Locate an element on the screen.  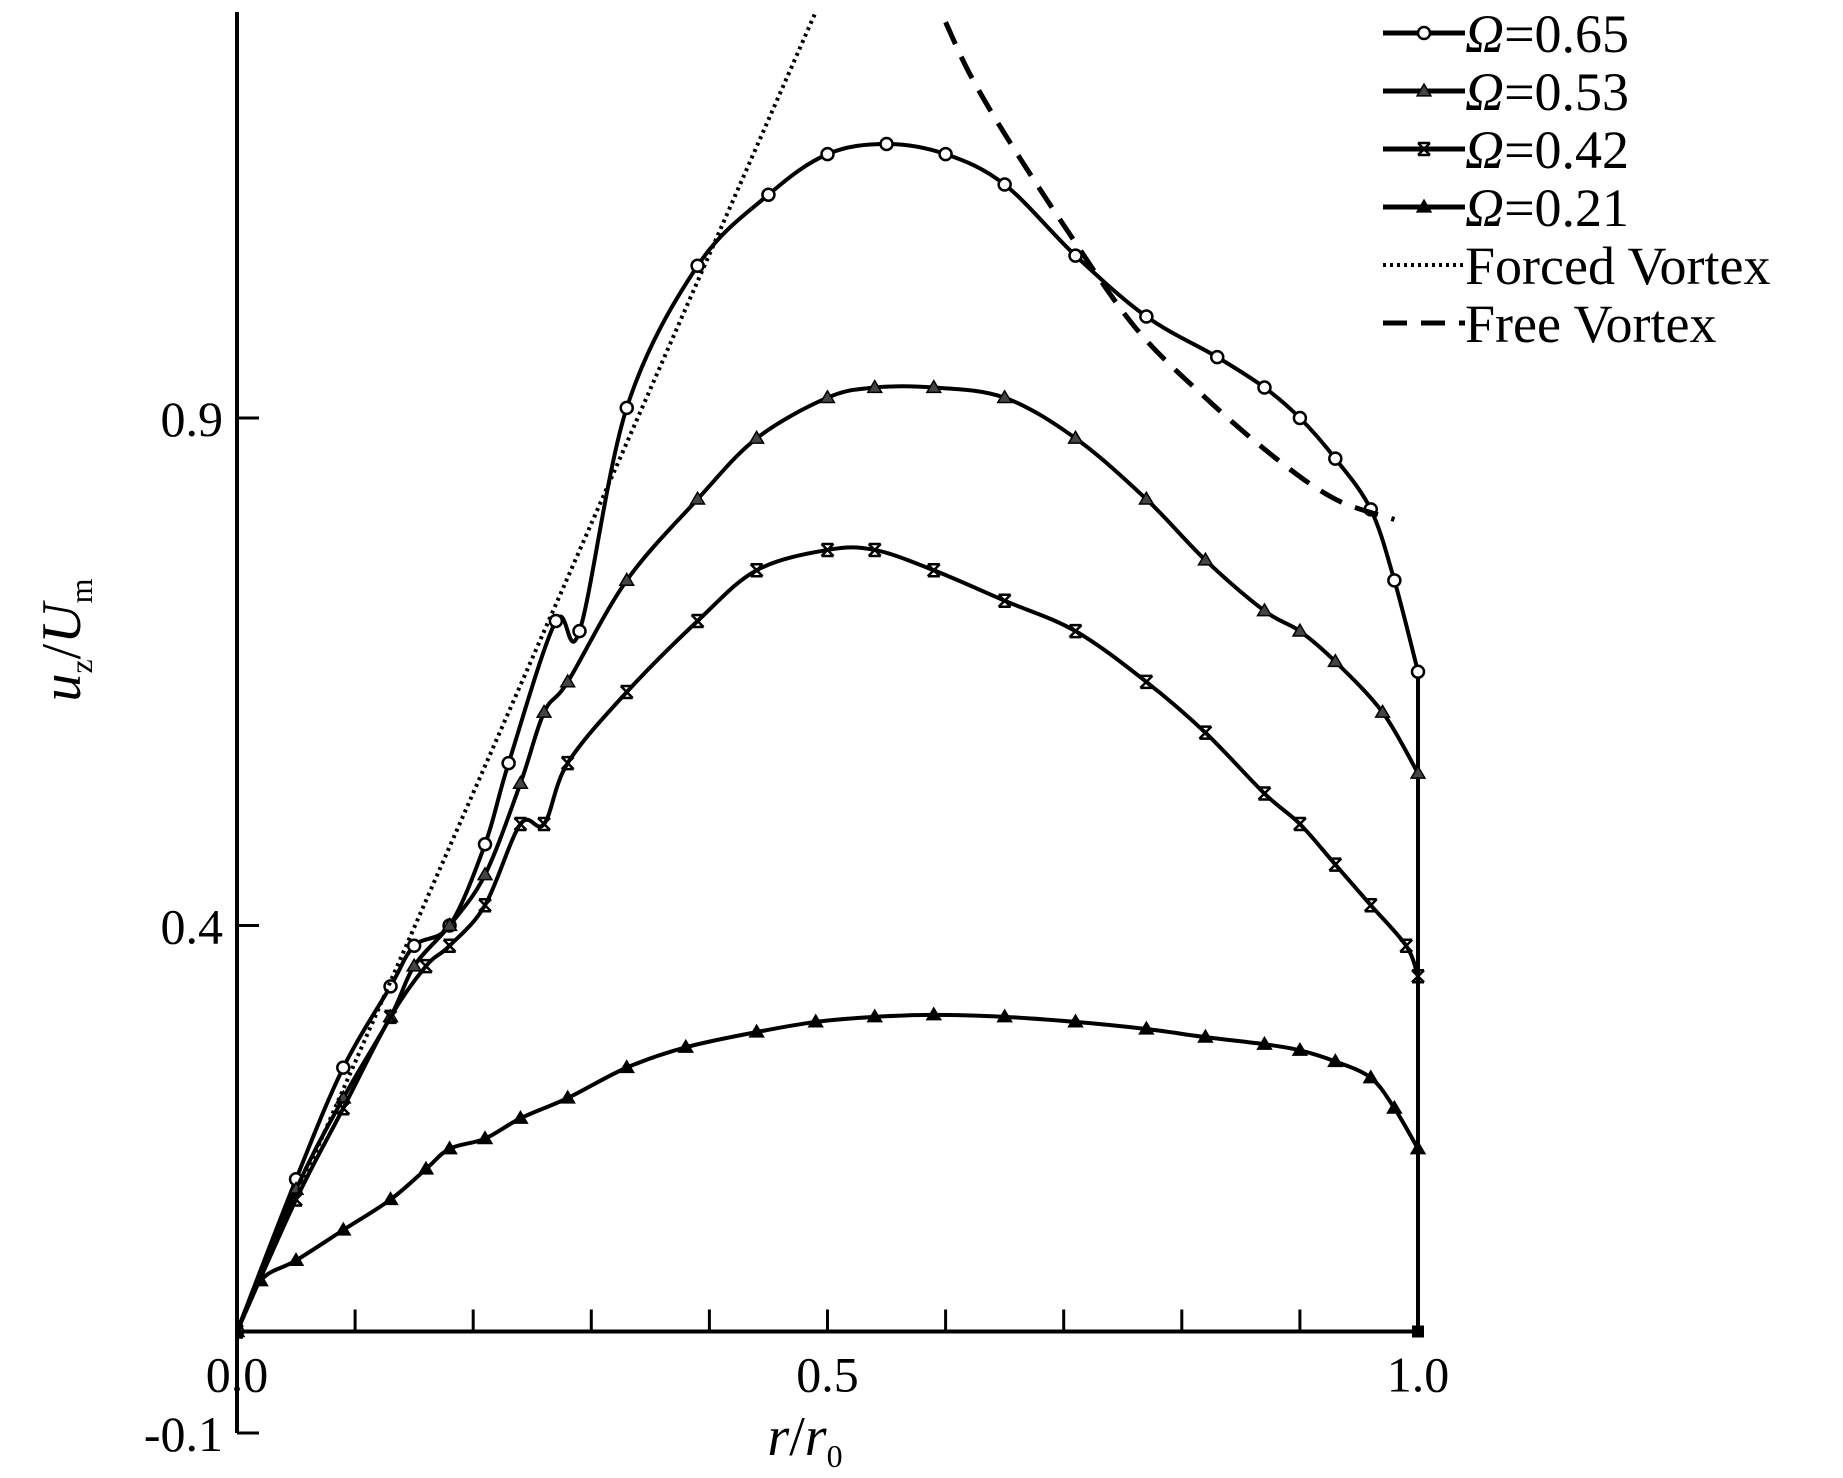
x-tick-label: 0.5 is located at coordinates (827, 1375).